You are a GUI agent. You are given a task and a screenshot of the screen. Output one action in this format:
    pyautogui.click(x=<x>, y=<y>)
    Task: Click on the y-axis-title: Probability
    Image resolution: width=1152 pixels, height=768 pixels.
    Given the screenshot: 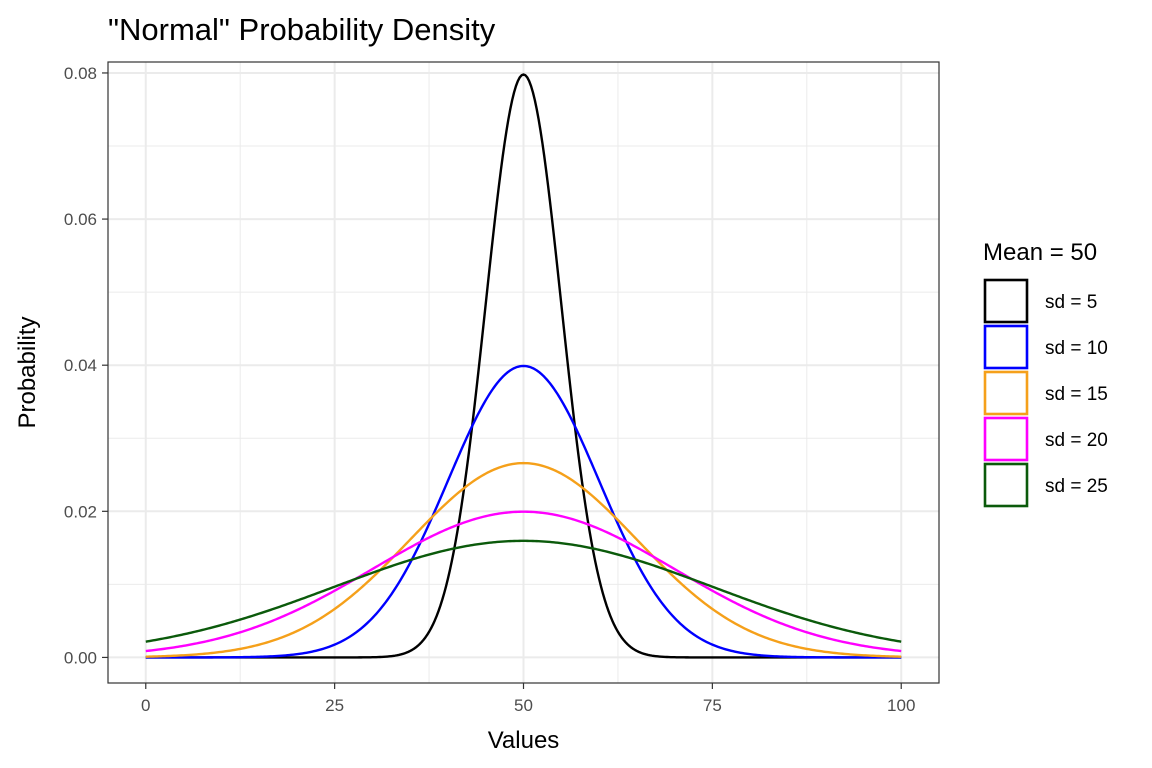 What is the action you would take?
    pyautogui.click(x=27, y=372)
    